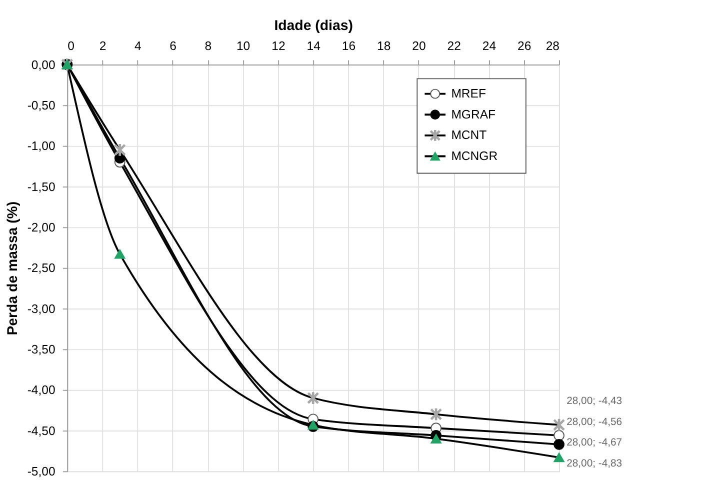 Image resolution: width=717 pixels, height=504 pixels. I want to click on text: 28,00; -4,56, so click(594, 422).